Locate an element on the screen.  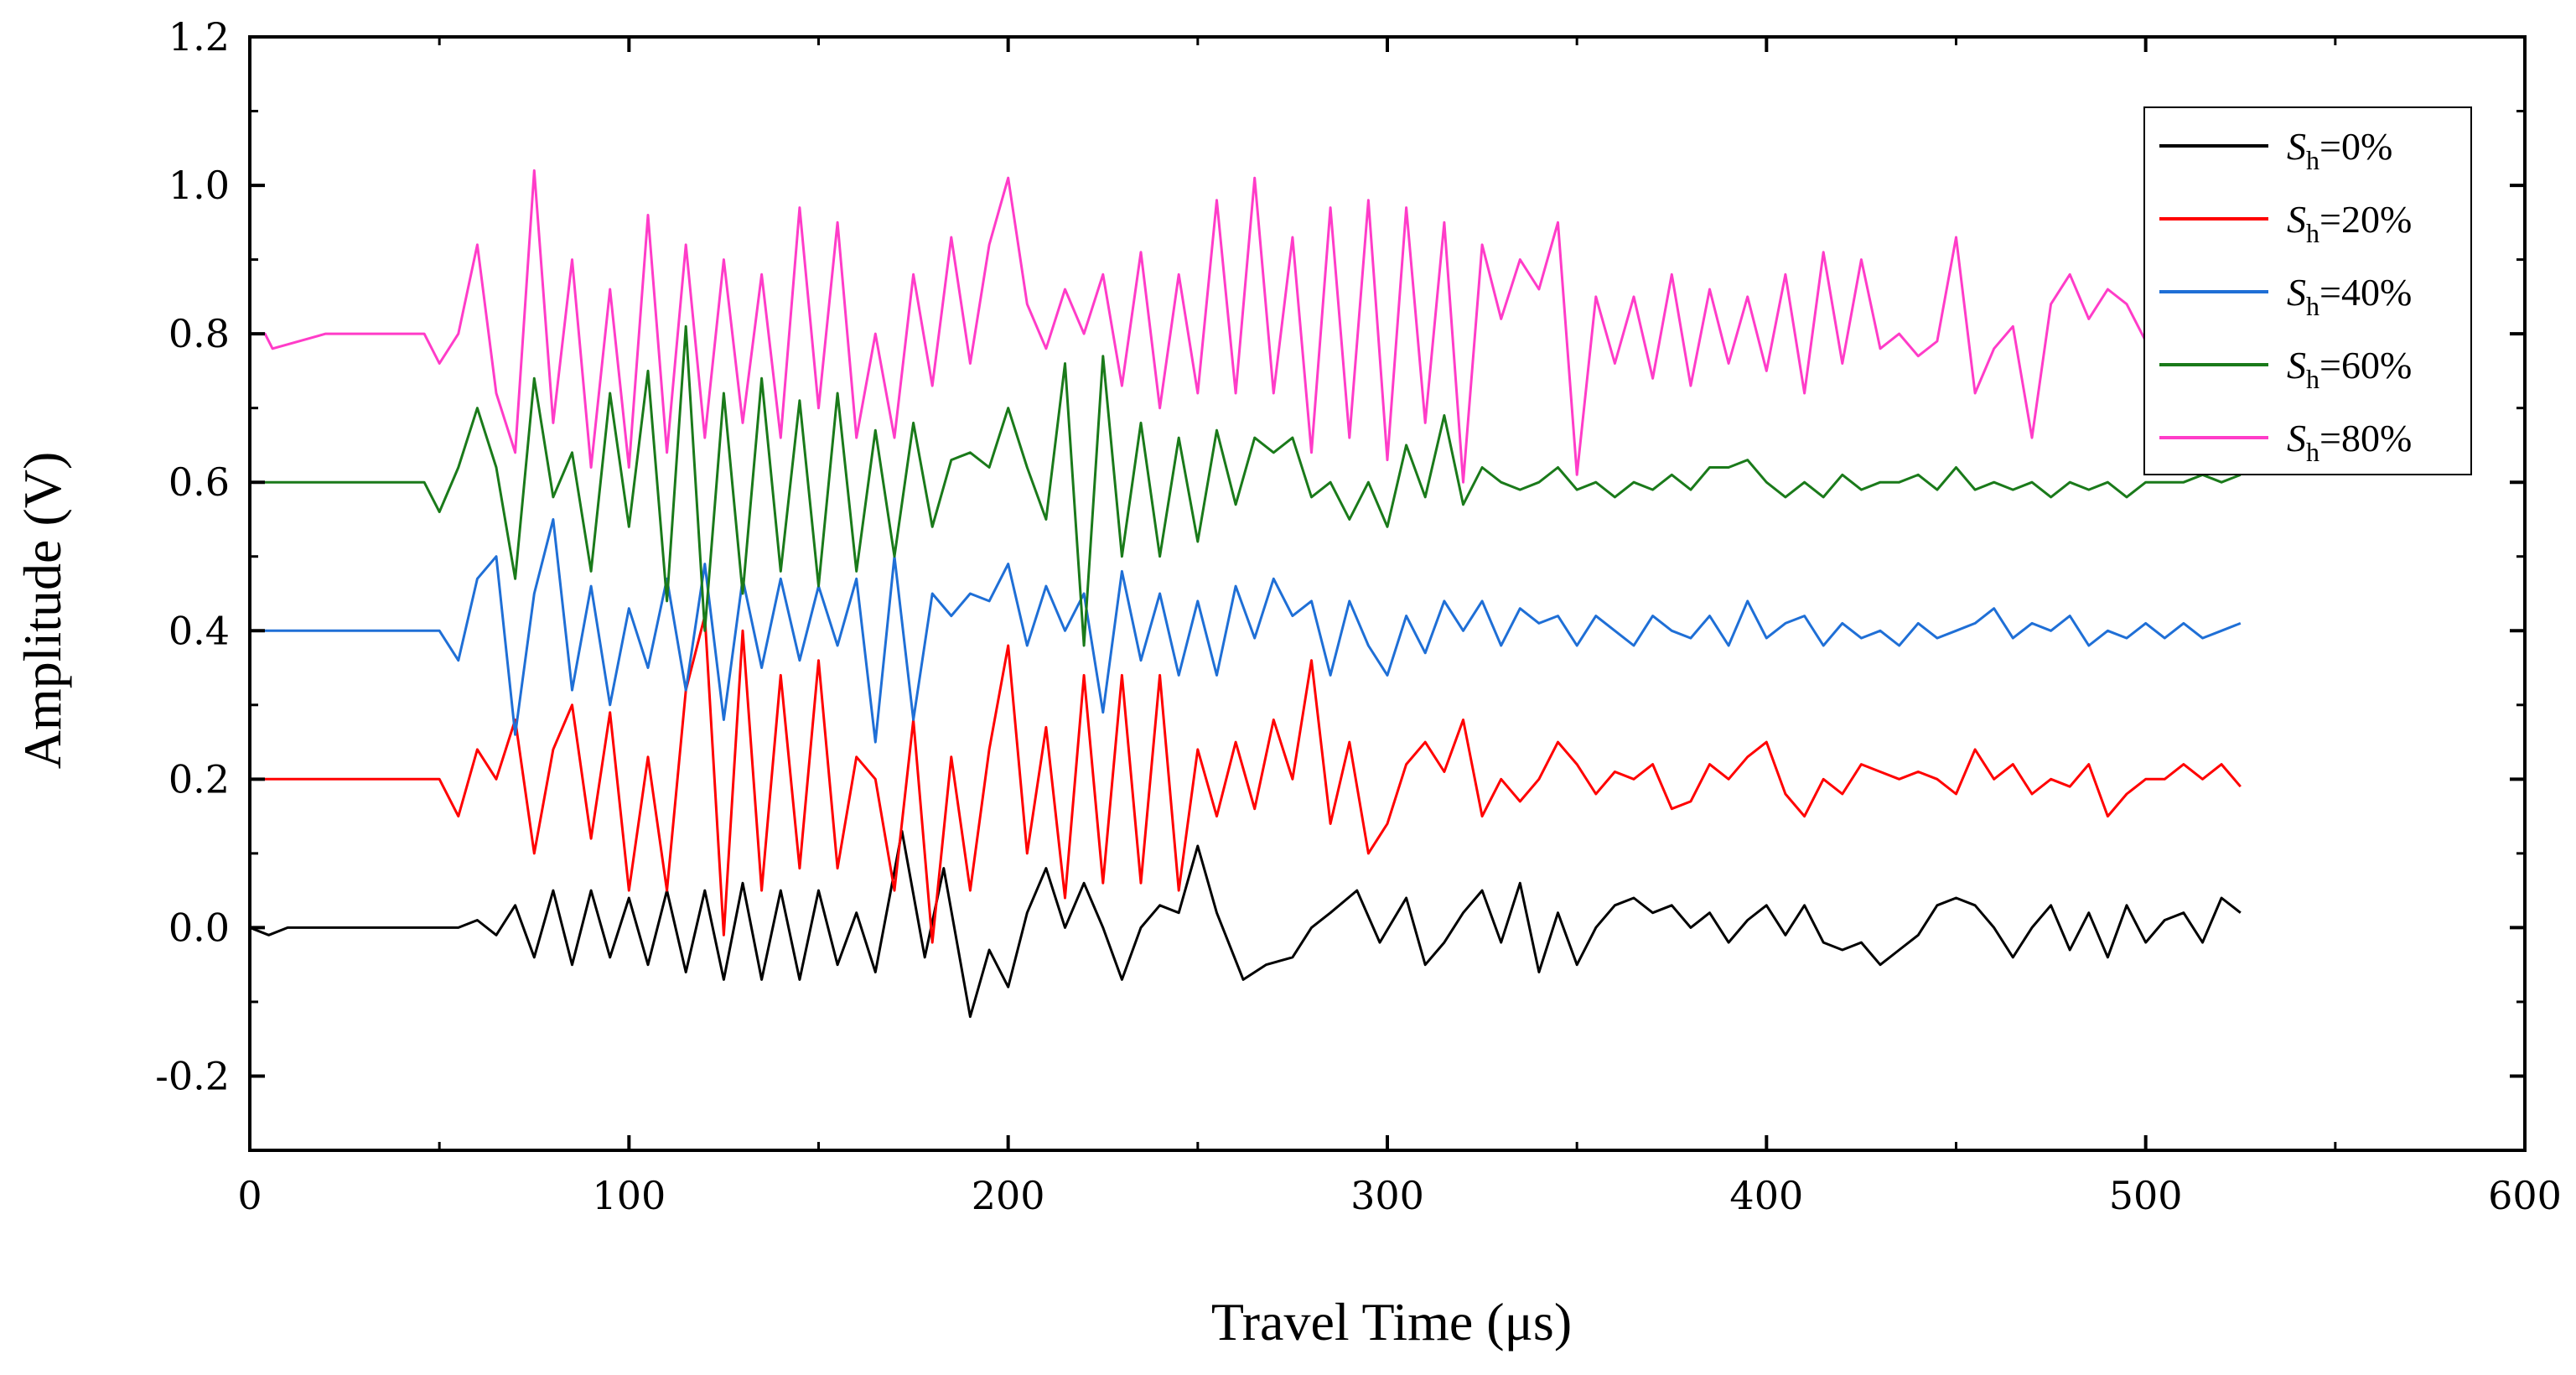
y-tick-label: -0.2 is located at coordinates (192, 1075).